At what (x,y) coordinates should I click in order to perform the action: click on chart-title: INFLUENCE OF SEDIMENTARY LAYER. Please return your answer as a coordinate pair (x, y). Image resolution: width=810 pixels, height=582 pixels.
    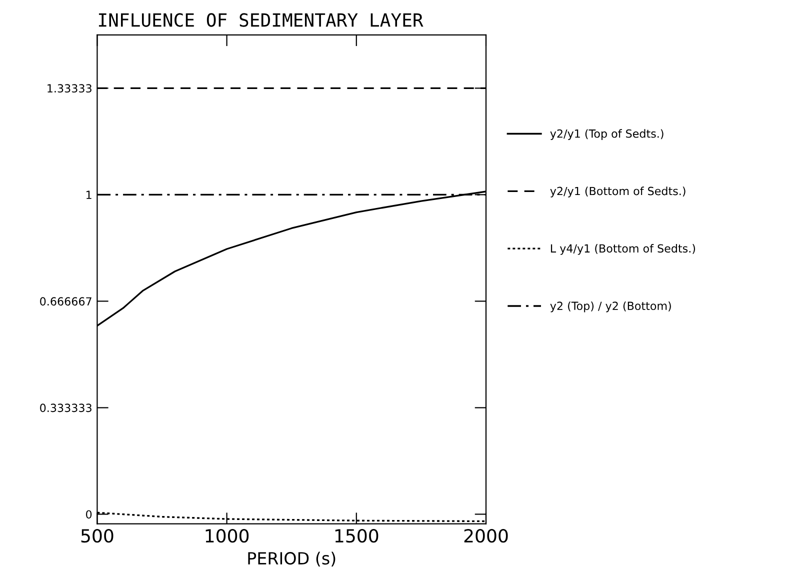
    Looking at the image, I should click on (261, 20).